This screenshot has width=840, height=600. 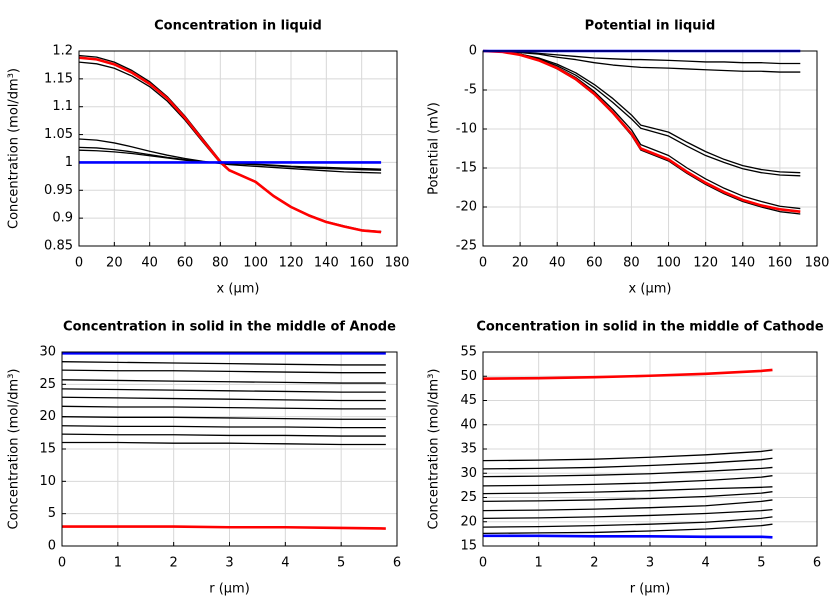 I want to click on y-tick-label: 1.1, so click(x=62, y=106).